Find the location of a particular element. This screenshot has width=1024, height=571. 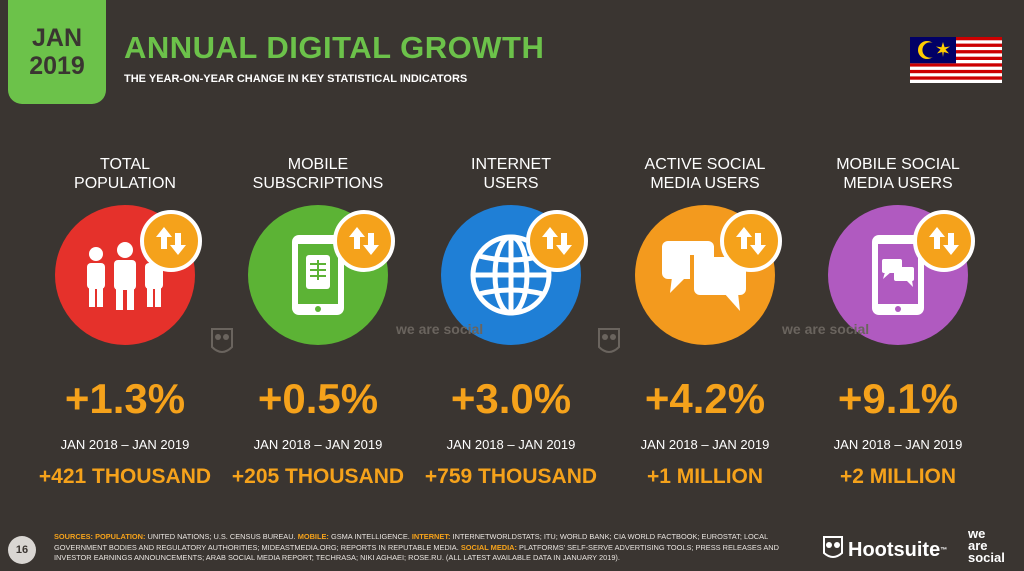

stat-internet-users: INTERNET USERS +3.0% JAN 2018 – JAN 2 is located at coordinates (511, 321).